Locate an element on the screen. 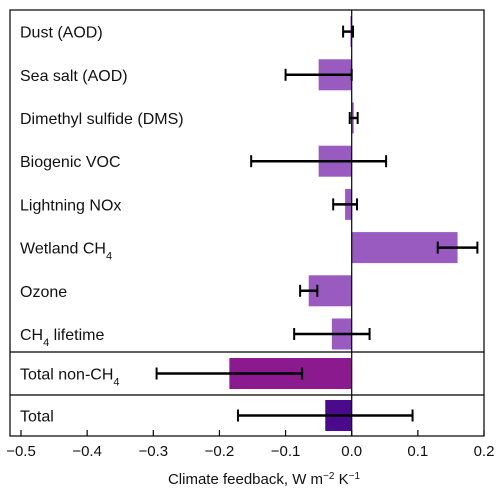 The height and width of the screenshot is (494, 500). x-axis-title: Climate feedback, W m−2 K−1 is located at coordinates (264, 480).